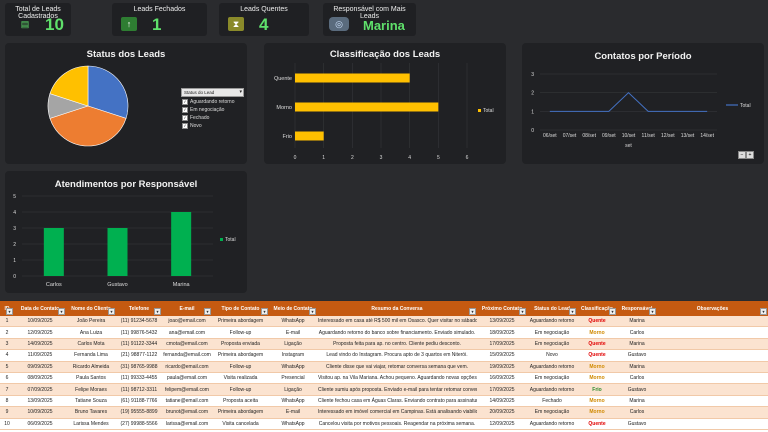 This screenshot has height=432, width=768. What do you see at coordinates (293, 378) in the screenshot?
I see `table-cell: Presencial` at bounding box center [293, 378].